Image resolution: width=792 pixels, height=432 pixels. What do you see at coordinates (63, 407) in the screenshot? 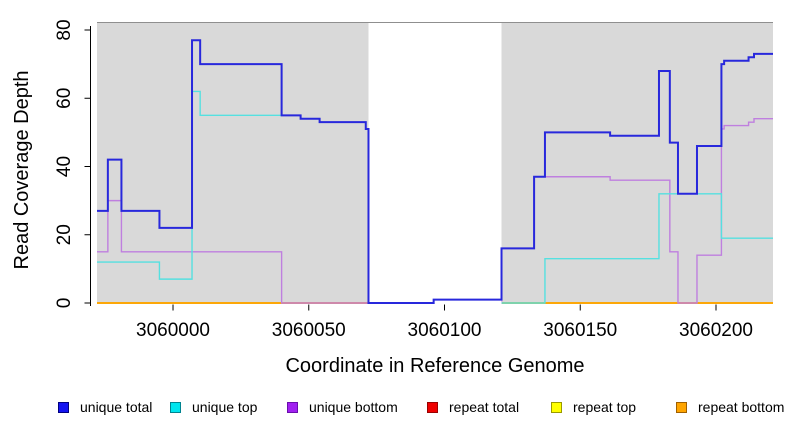
I see `unique-total-swatch-icon` at bounding box center [63, 407].